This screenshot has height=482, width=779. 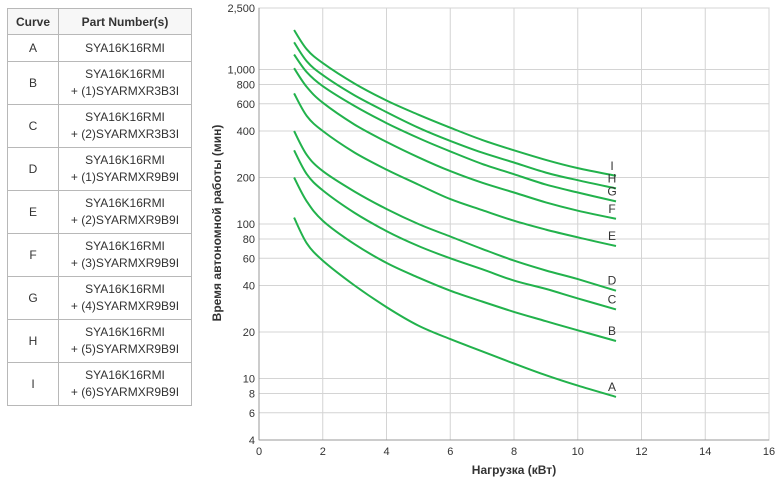 What do you see at coordinates (246, 105) in the screenshot?
I see `y-tick-label: 600` at bounding box center [246, 105].